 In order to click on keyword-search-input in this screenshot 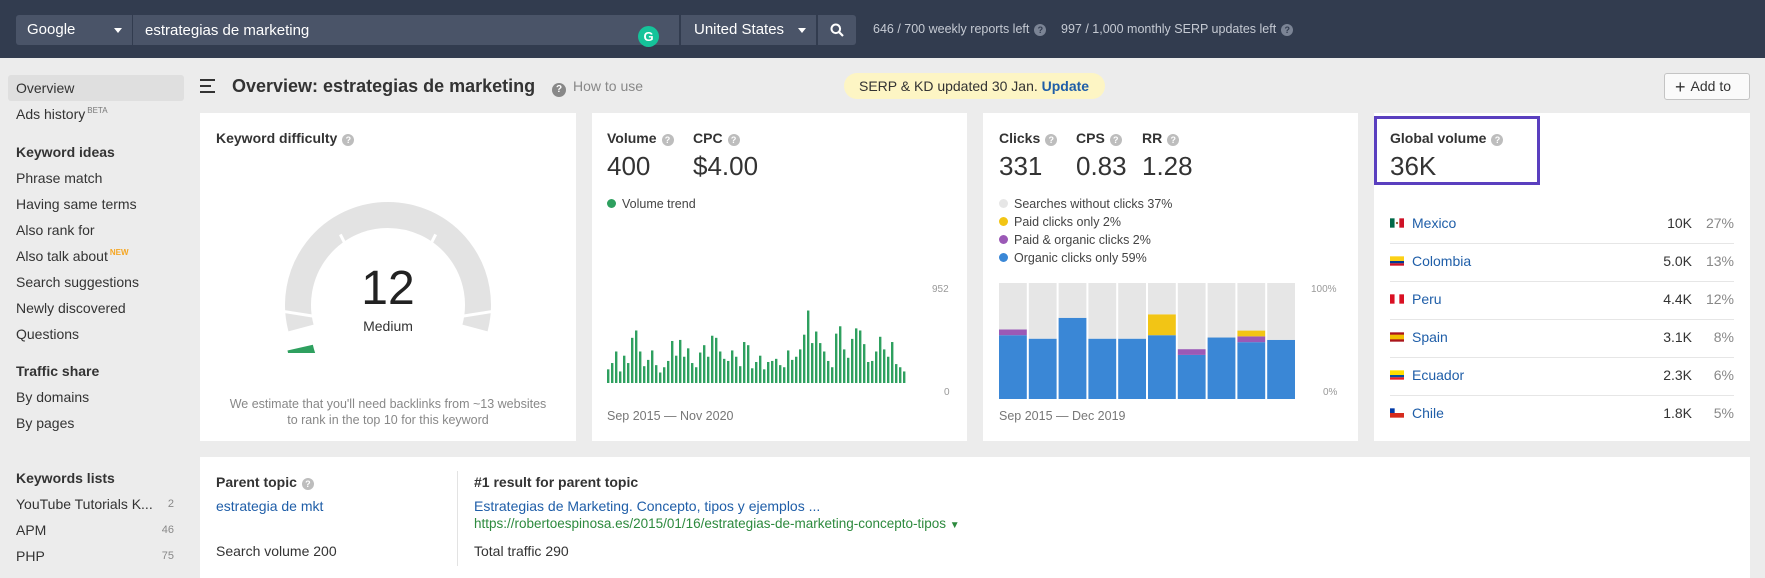, I will do `click(406, 30)`.